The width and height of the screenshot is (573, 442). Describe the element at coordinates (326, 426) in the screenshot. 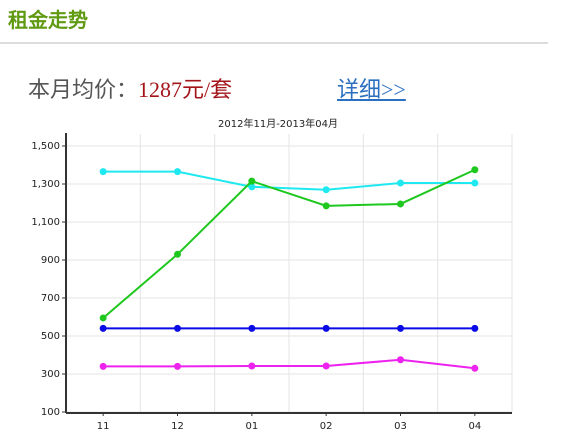

I see `x-tick-label: 02` at that location.